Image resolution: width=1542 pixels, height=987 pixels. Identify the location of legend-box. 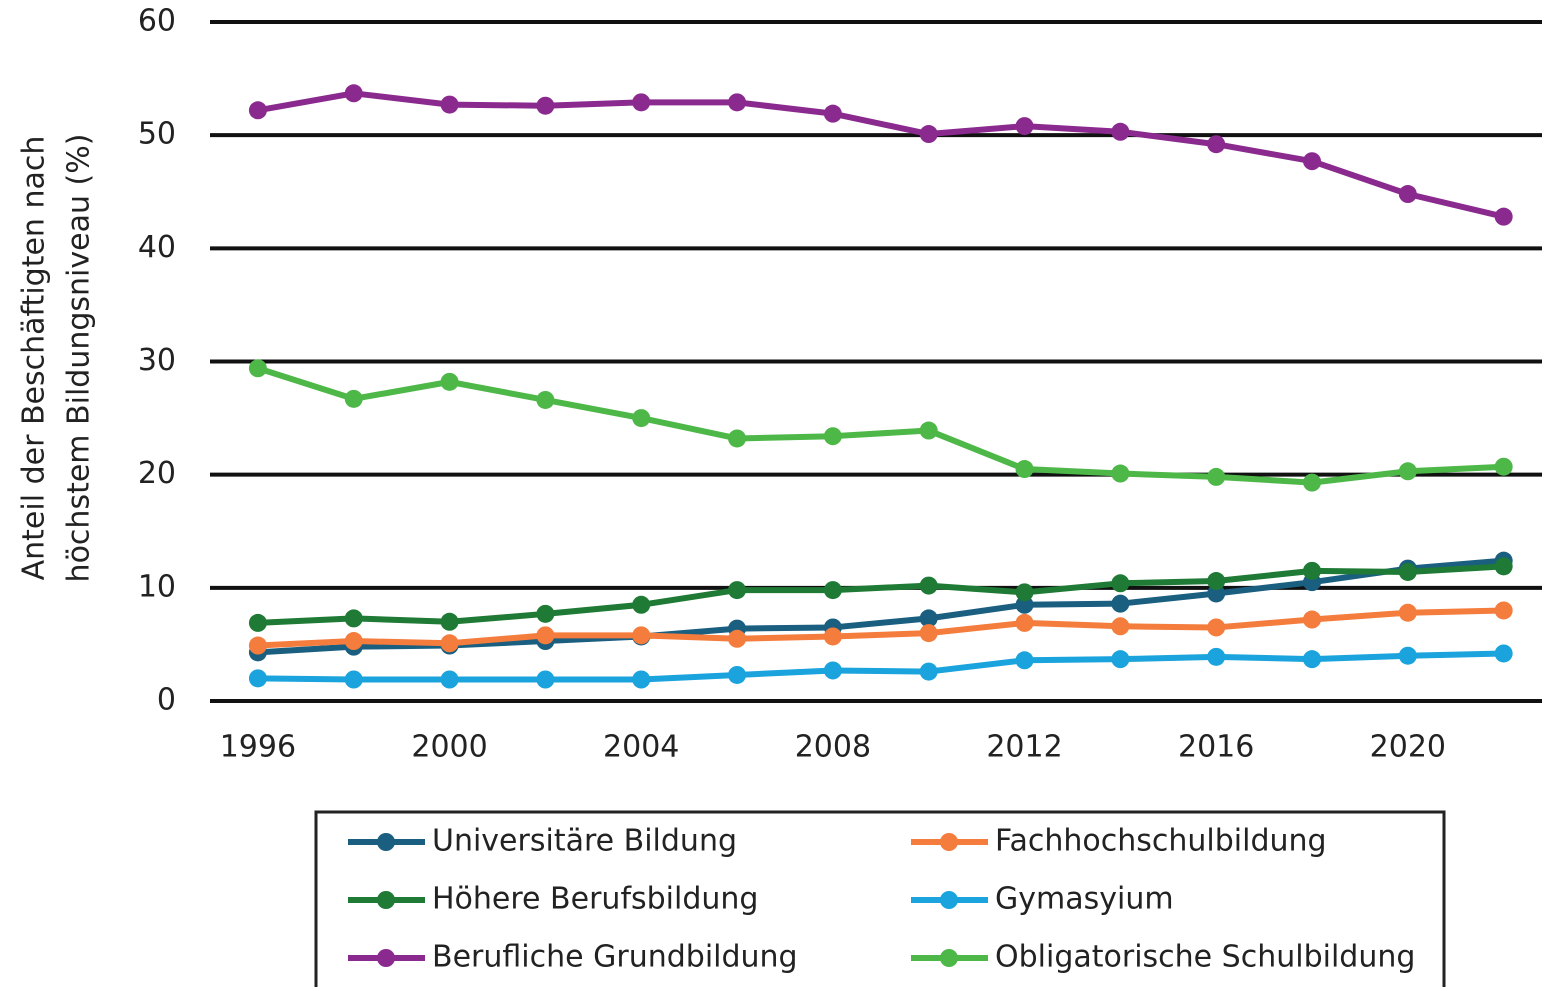
(880, 898).